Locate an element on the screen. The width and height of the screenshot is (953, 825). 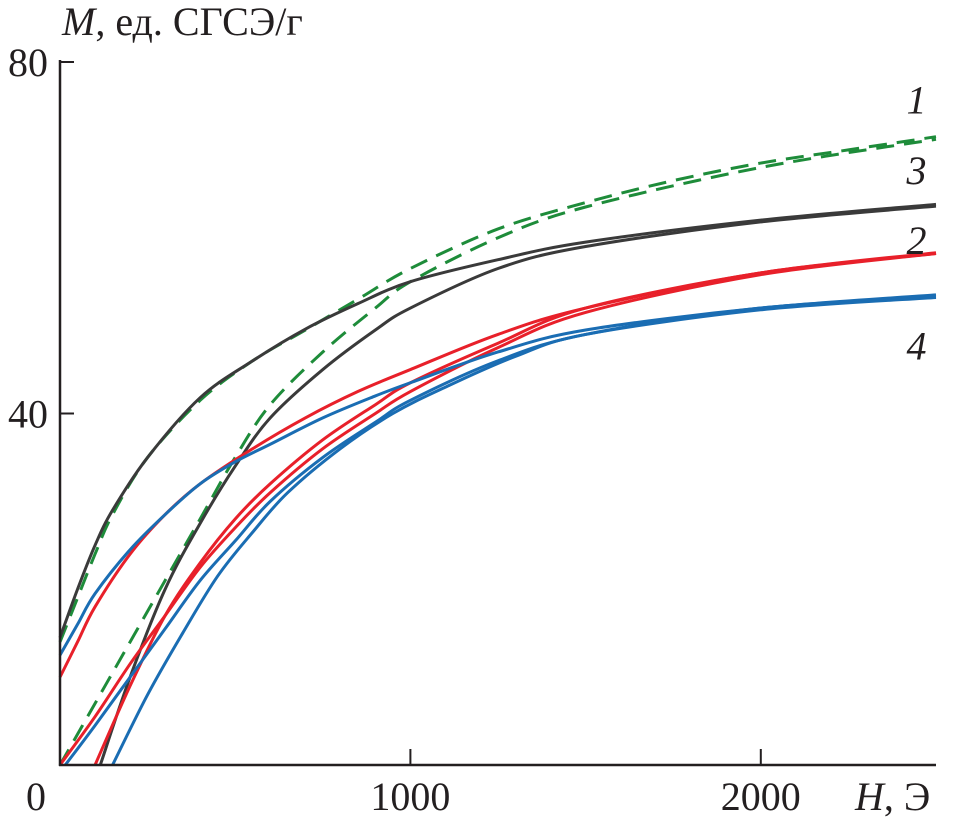
x-axis-unit: , Э is located at coordinates (907, 796).